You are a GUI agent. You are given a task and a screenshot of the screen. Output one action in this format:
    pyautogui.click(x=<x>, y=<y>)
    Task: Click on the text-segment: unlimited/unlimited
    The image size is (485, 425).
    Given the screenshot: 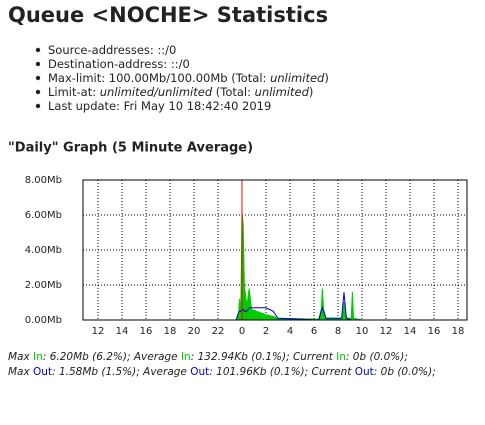 What is the action you would take?
    pyautogui.click(x=156, y=92)
    